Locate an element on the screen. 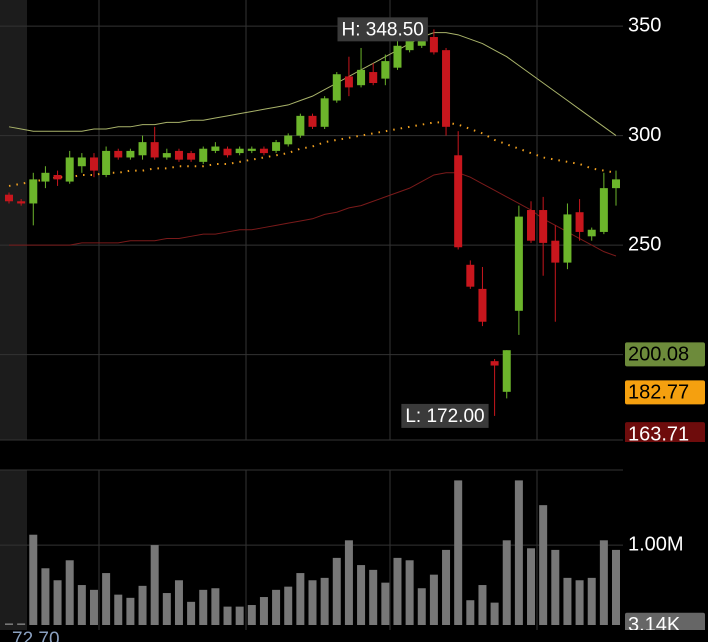  indicator-label: 72.70 is located at coordinates (36, 635).